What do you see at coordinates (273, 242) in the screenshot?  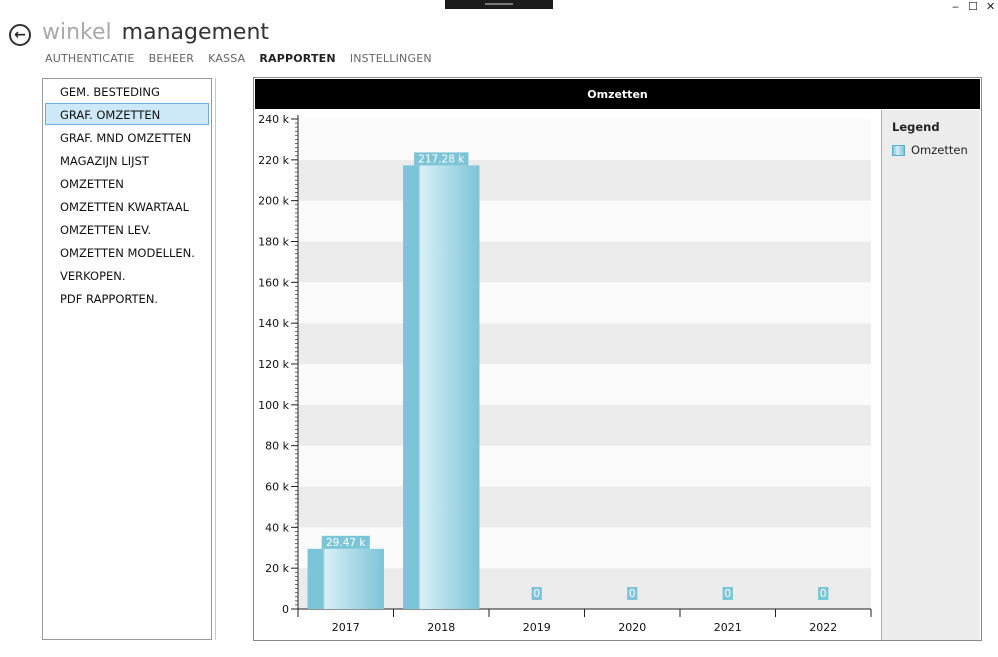 I see `y-tick-label: 180 k` at bounding box center [273, 242].